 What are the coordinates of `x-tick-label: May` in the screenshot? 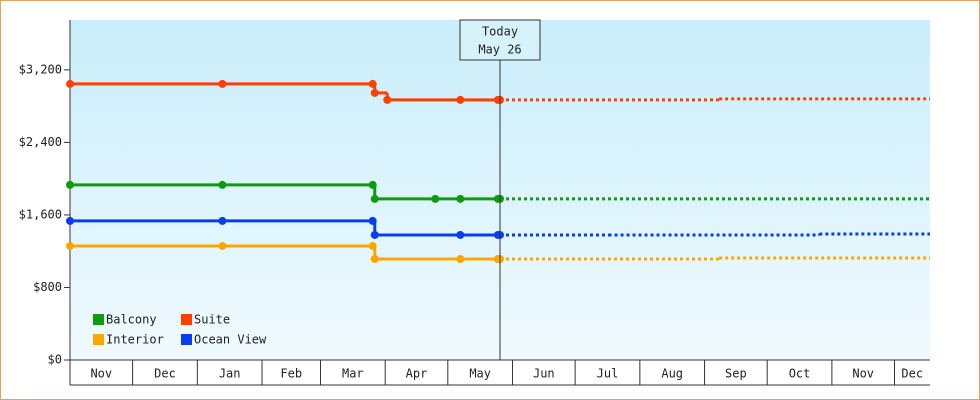 It's located at (480, 374).